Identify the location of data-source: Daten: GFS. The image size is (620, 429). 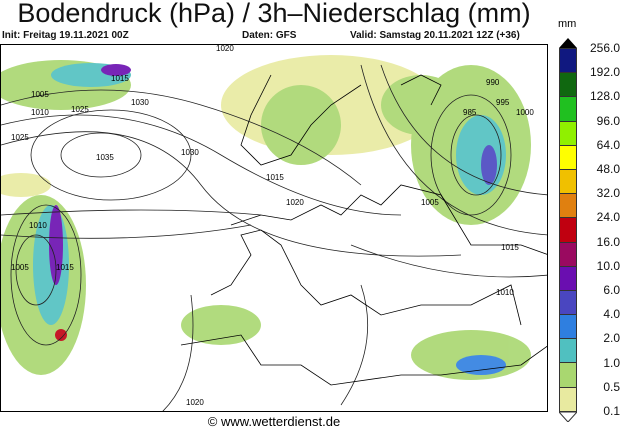
(269, 35).